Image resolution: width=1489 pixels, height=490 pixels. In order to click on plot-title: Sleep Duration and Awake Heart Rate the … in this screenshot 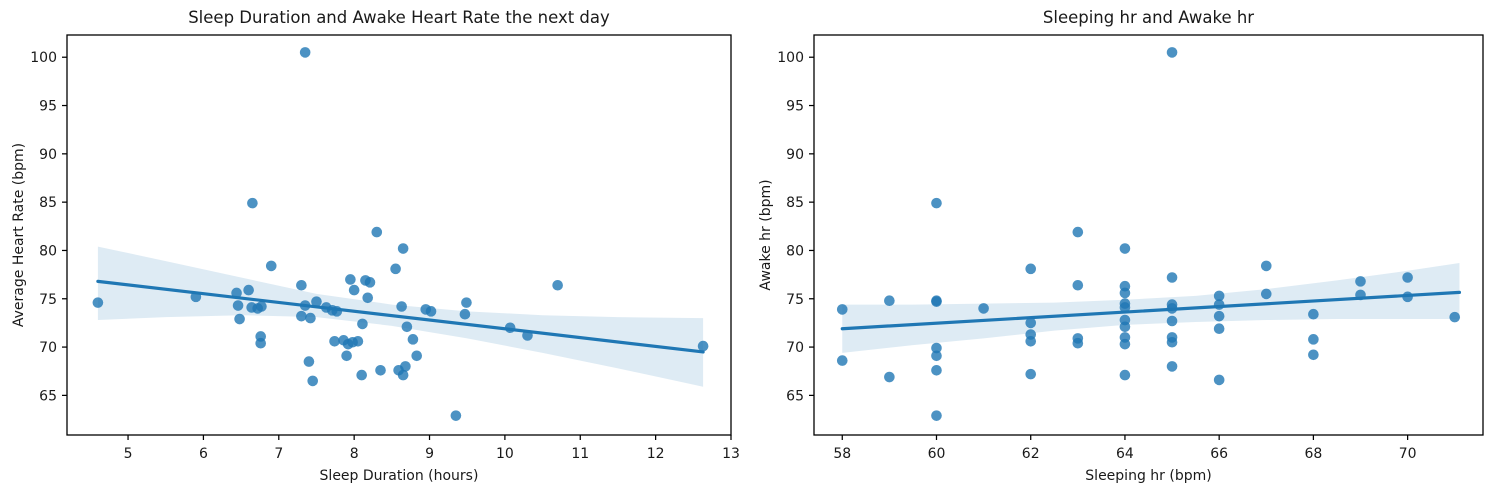, I will do `click(399, 17)`.